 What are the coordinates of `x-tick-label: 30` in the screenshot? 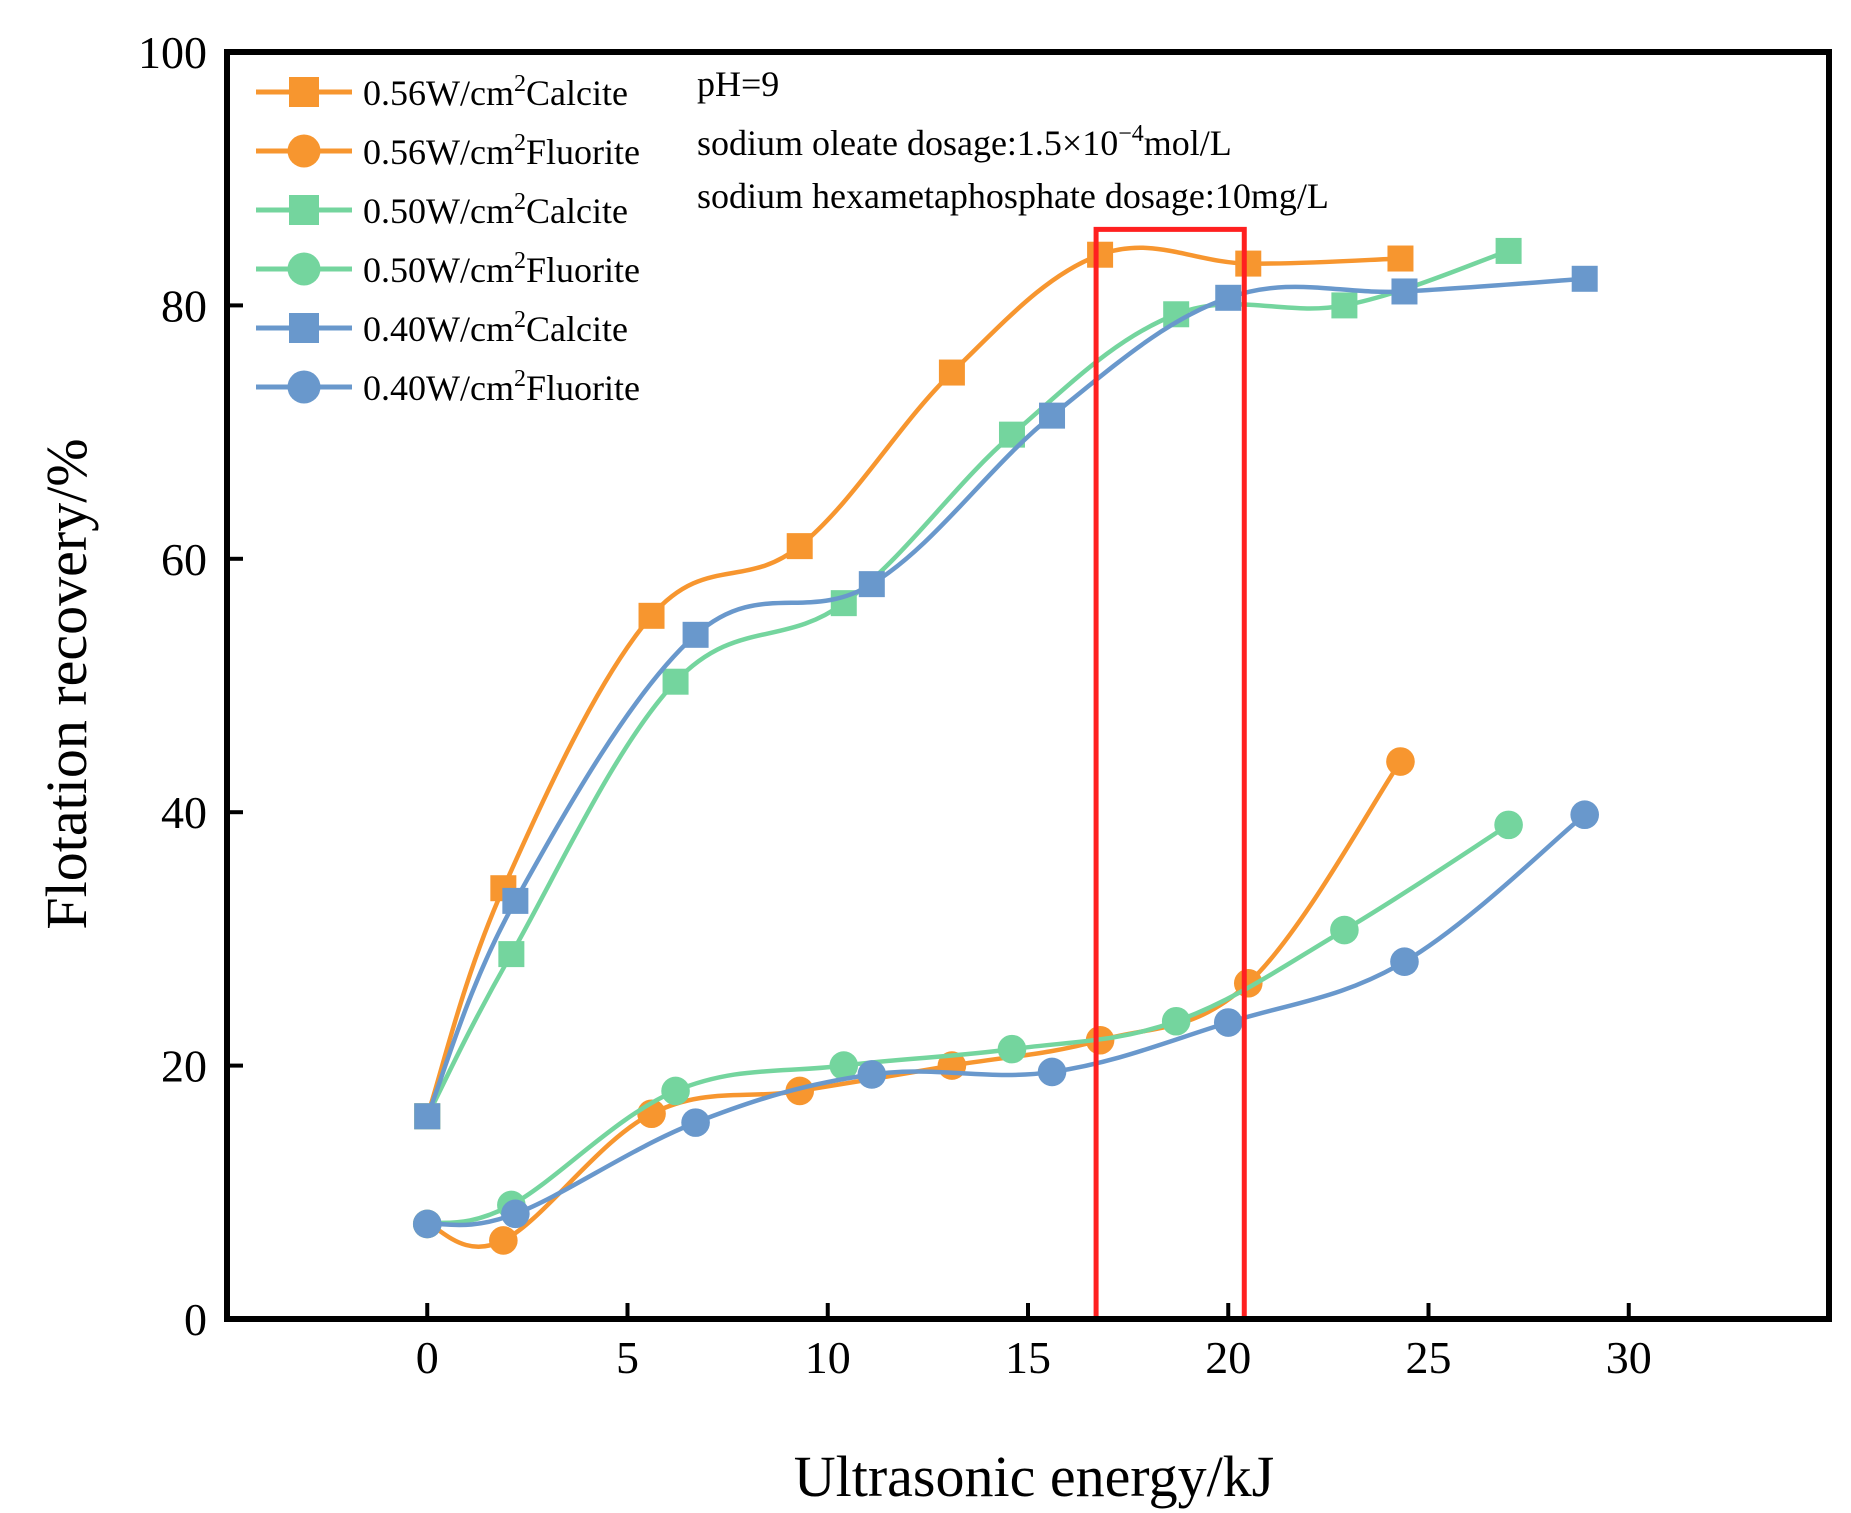 It's located at (1629, 1357).